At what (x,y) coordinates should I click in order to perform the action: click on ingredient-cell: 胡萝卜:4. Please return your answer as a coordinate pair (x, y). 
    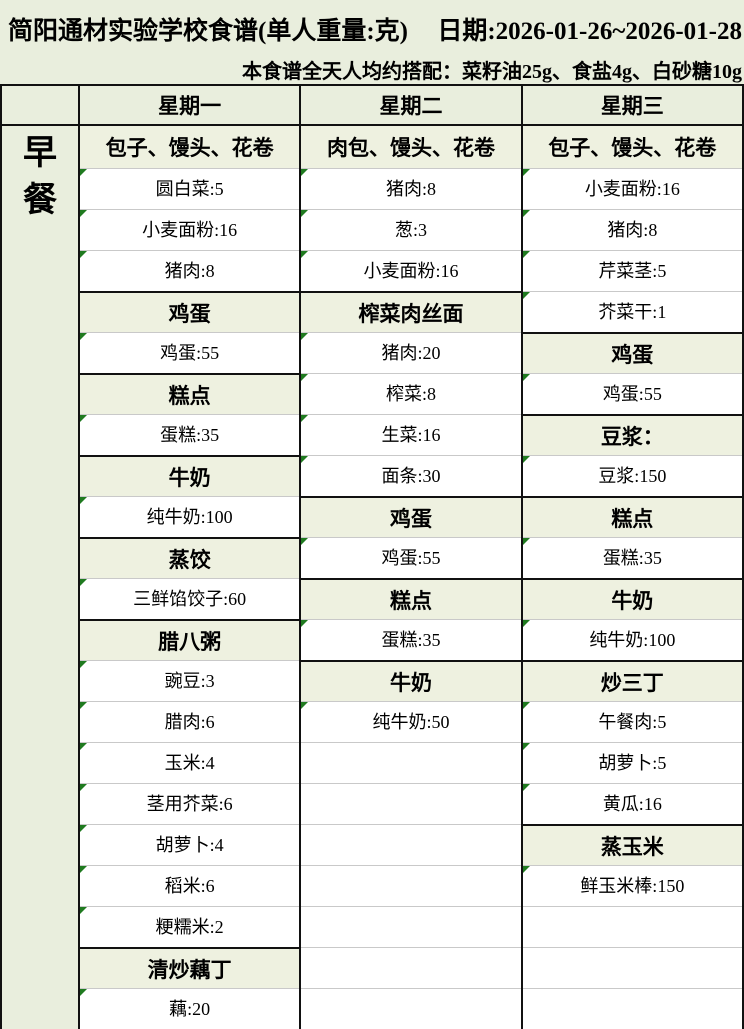
    Looking at the image, I should click on (190, 844).